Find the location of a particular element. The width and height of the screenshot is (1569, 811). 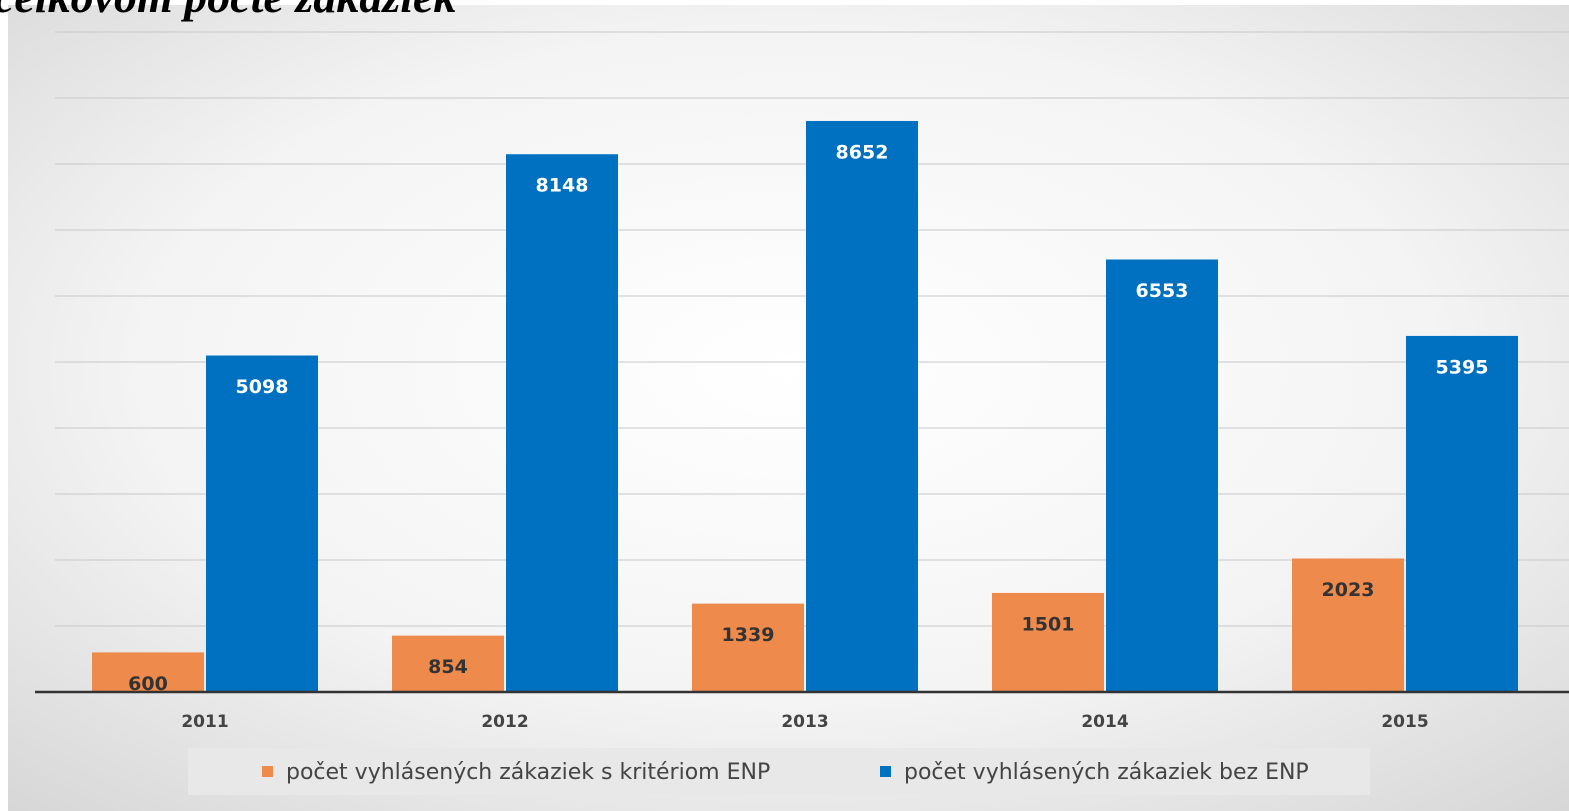

legend-box is located at coordinates (779, 771).